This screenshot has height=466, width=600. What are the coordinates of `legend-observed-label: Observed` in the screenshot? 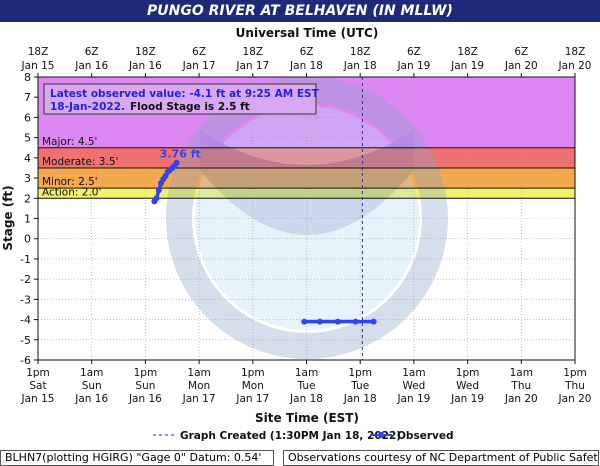 It's located at (425, 436).